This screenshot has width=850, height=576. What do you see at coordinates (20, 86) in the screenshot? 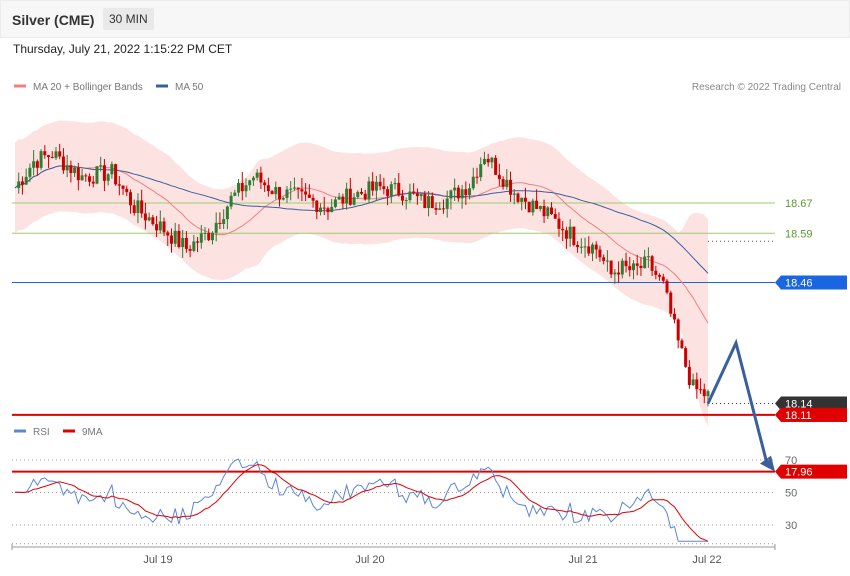
I see `legend-swatch-ma20` at bounding box center [20, 86].